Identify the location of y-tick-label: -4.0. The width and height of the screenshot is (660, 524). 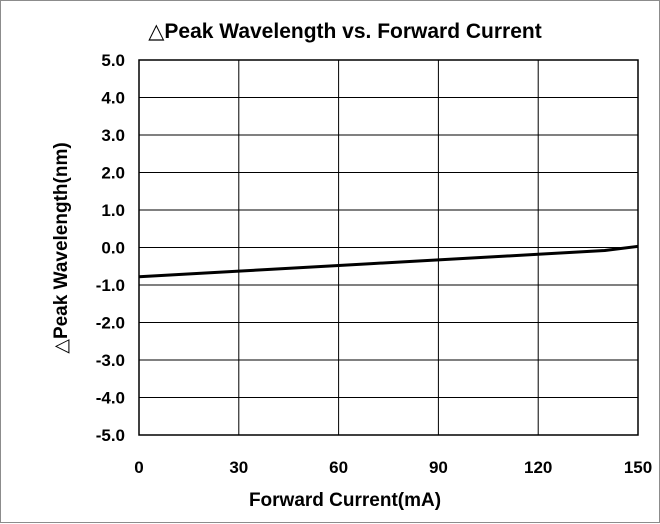
(110, 398).